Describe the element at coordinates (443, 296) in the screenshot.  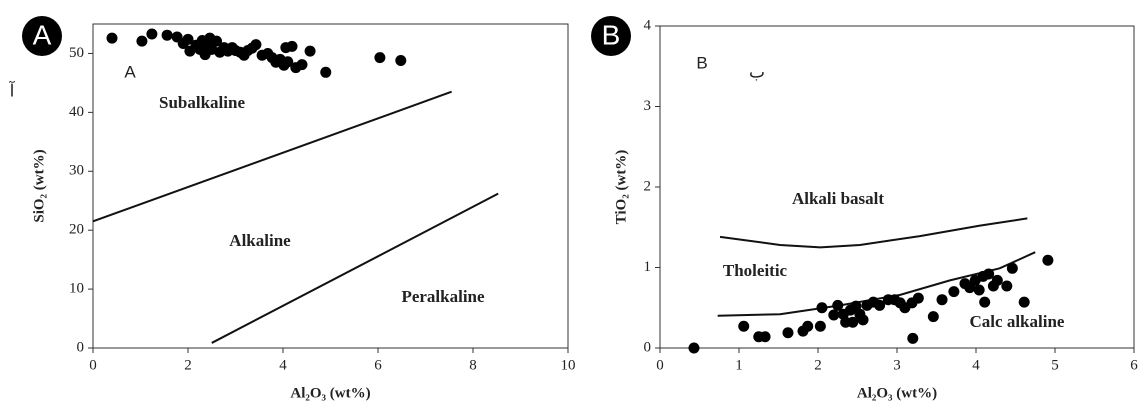
I see `annotation: Peralkaline` at that location.